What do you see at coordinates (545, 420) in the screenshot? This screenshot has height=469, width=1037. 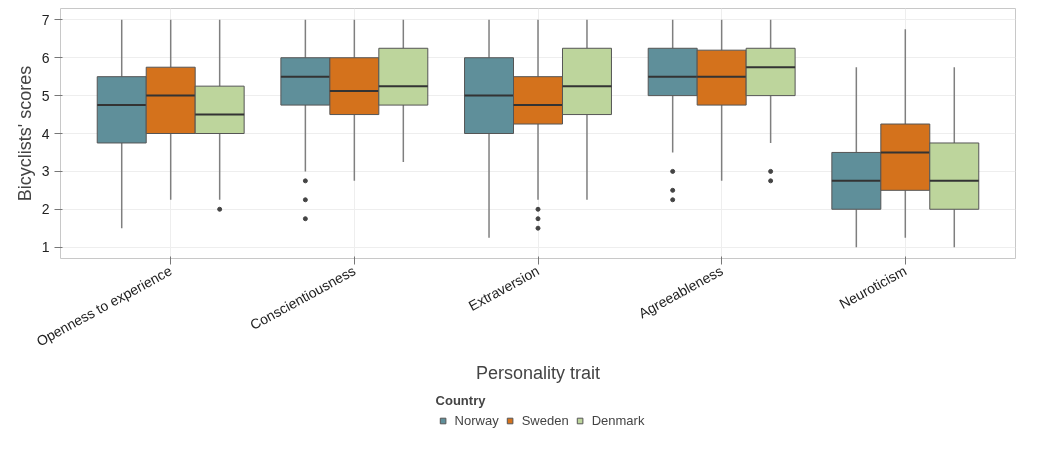 I see `legend-label: Sweden` at bounding box center [545, 420].